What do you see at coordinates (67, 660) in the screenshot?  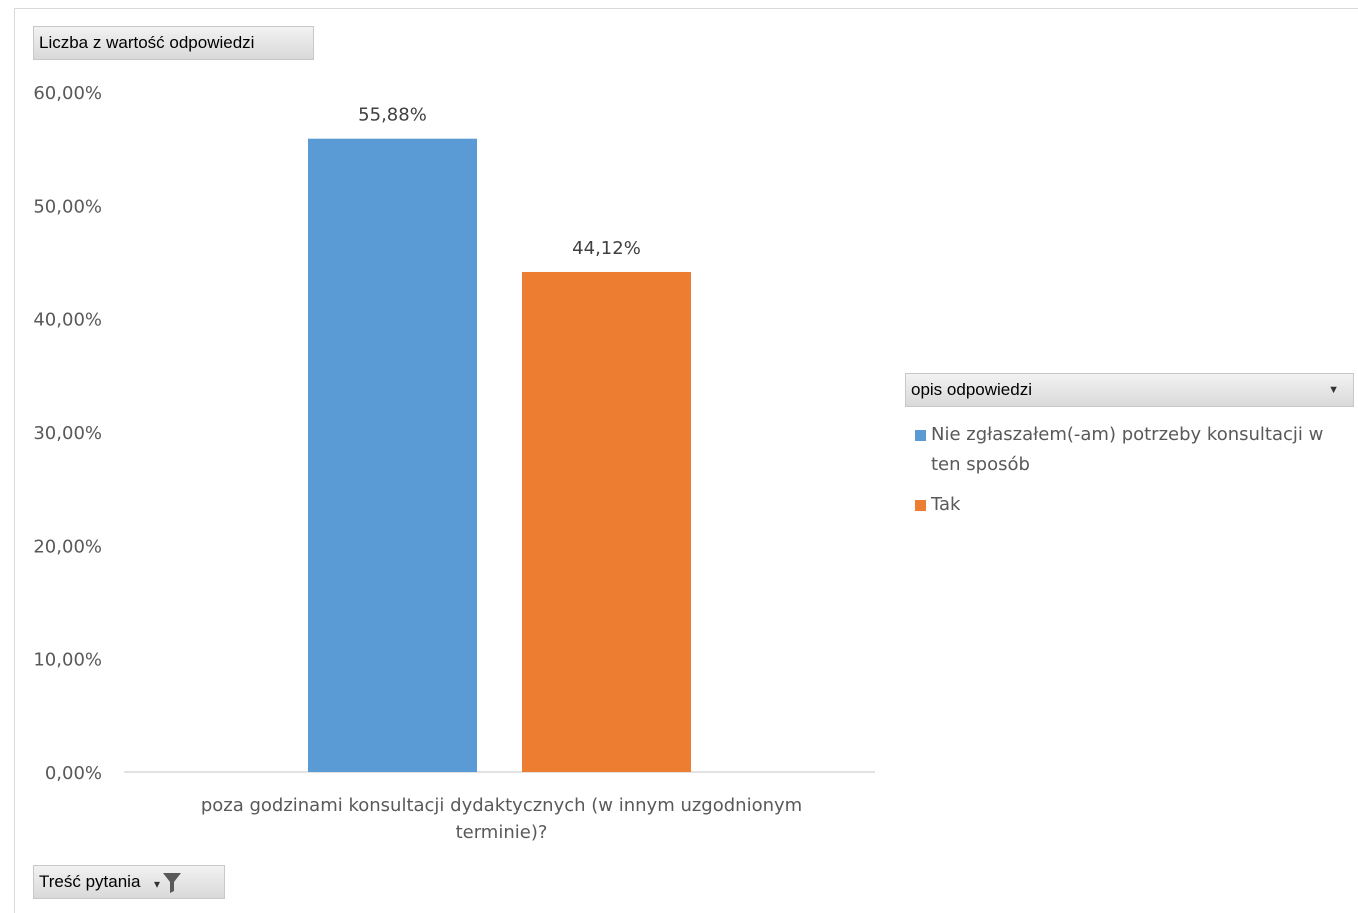 I see `y-tick-label: 10,00%` at bounding box center [67, 660].